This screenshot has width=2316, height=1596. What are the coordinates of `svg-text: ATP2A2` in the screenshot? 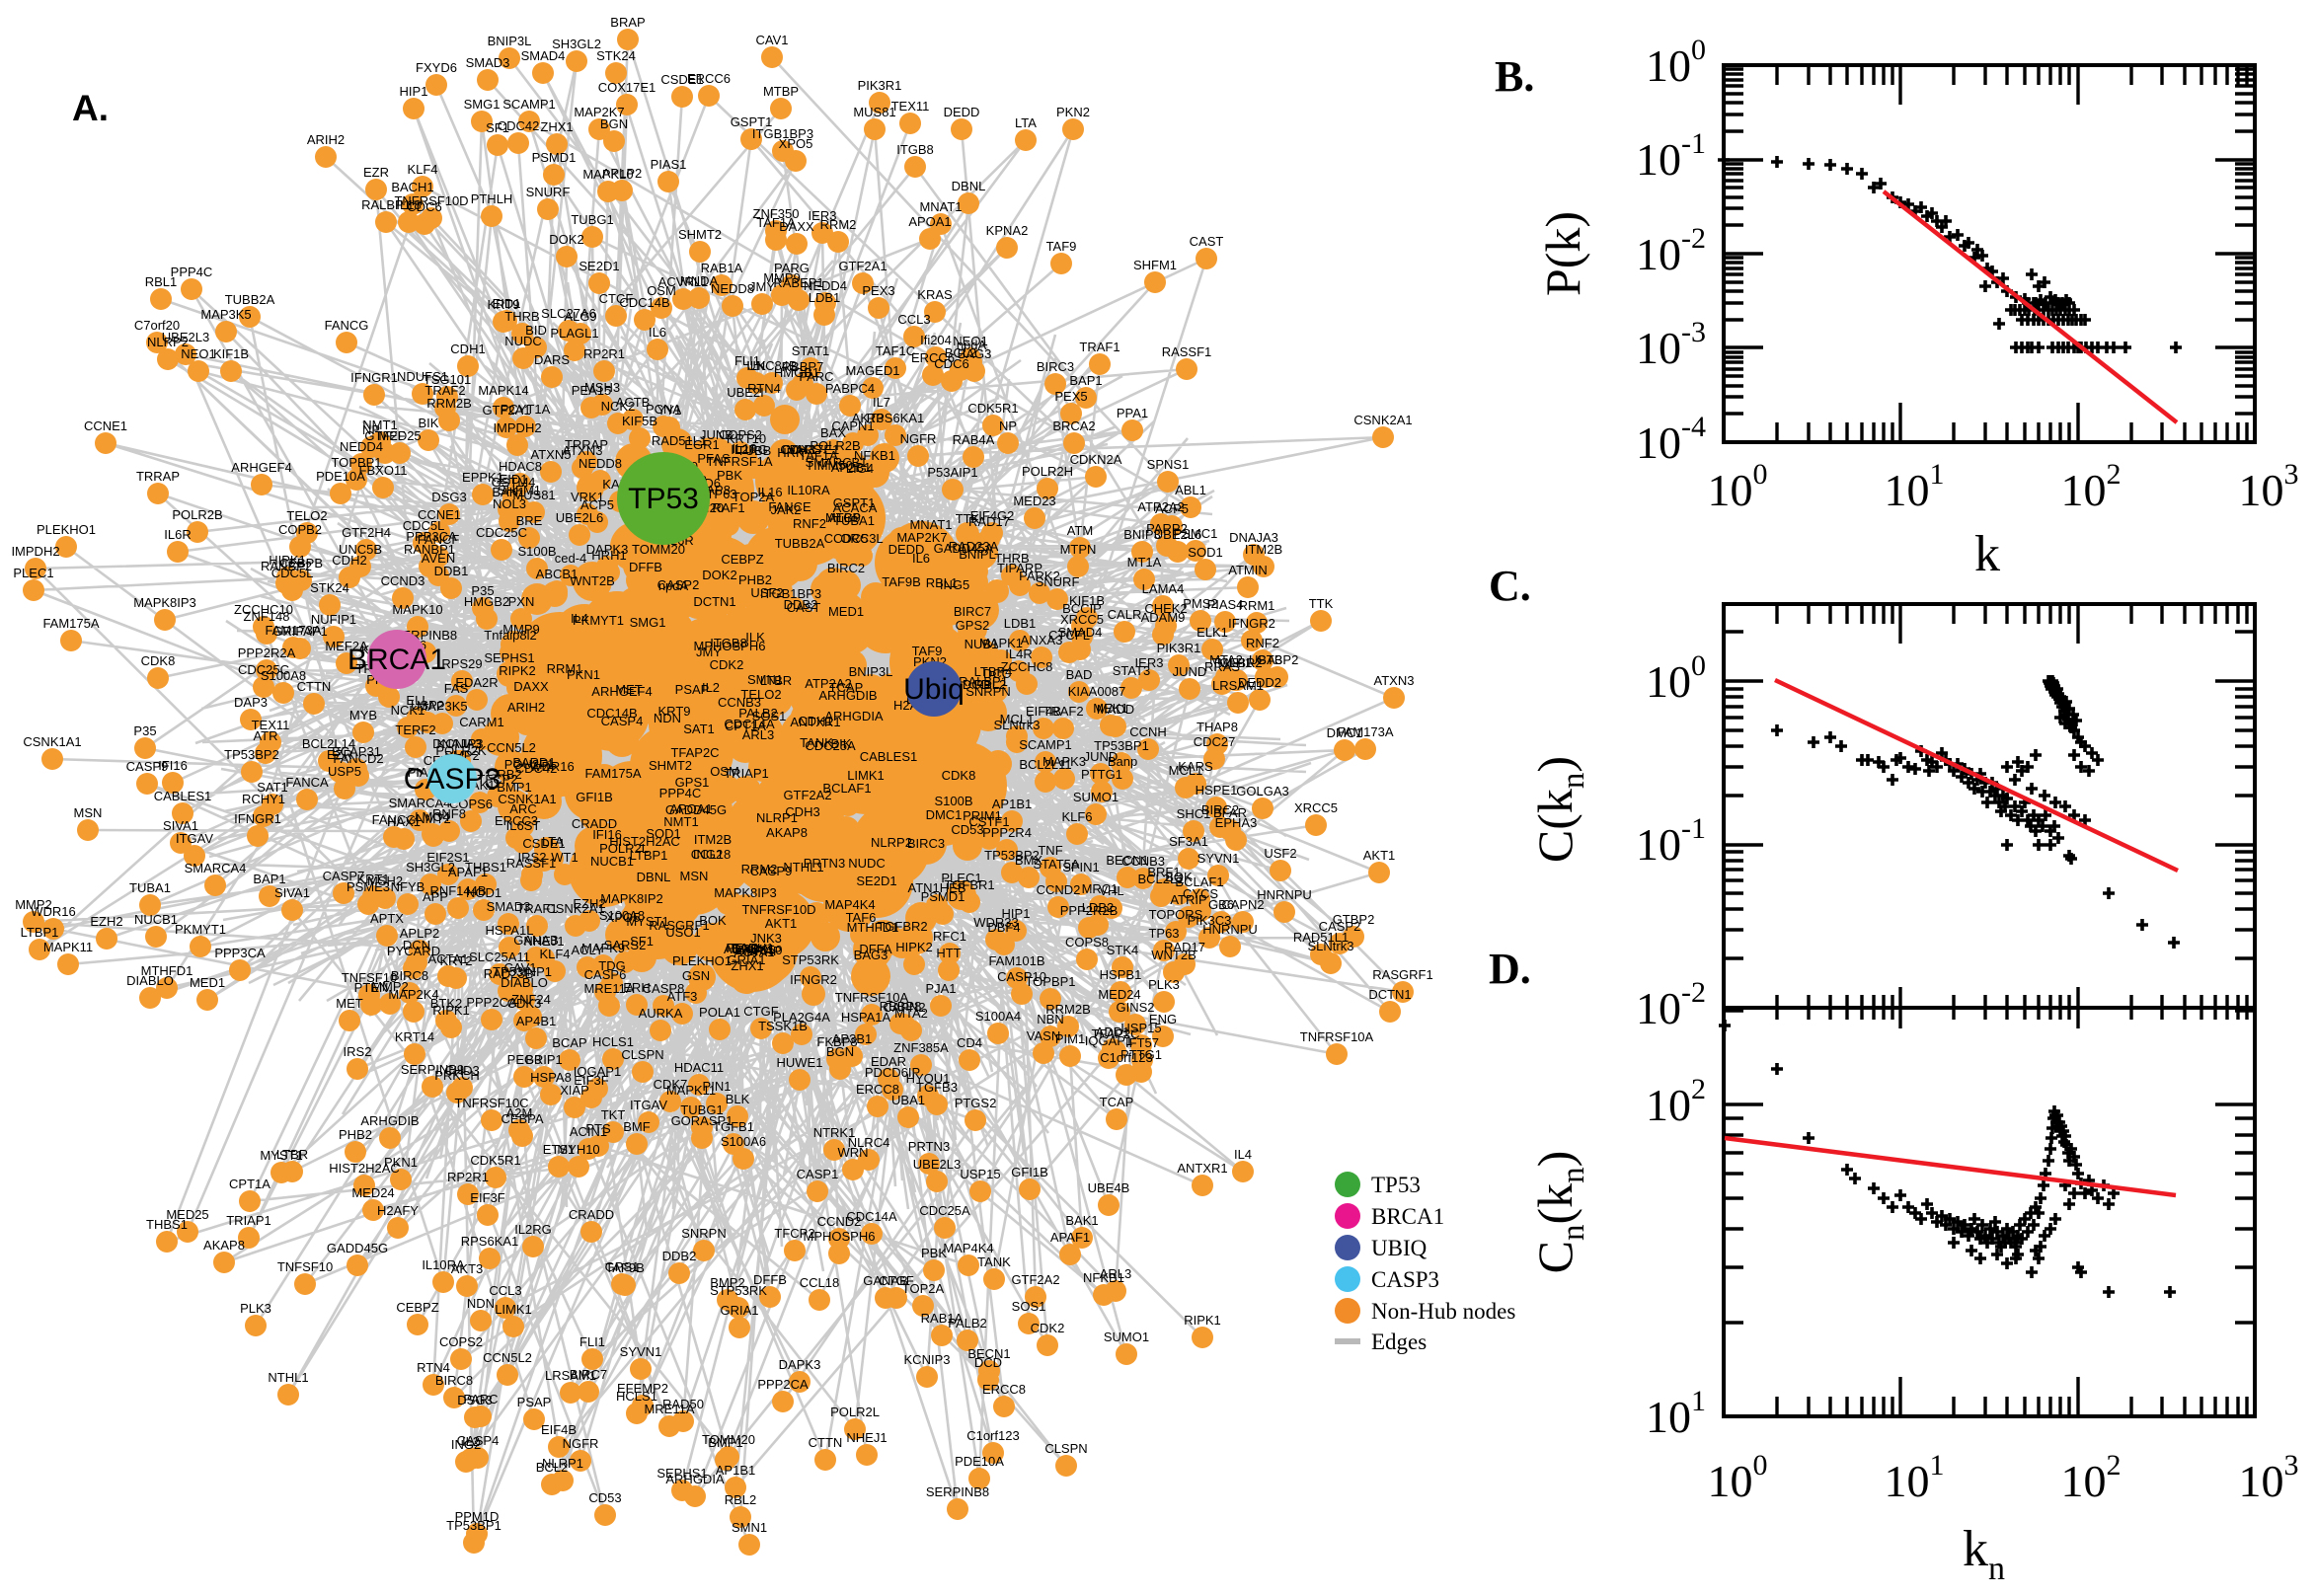 It's located at (828, 683).